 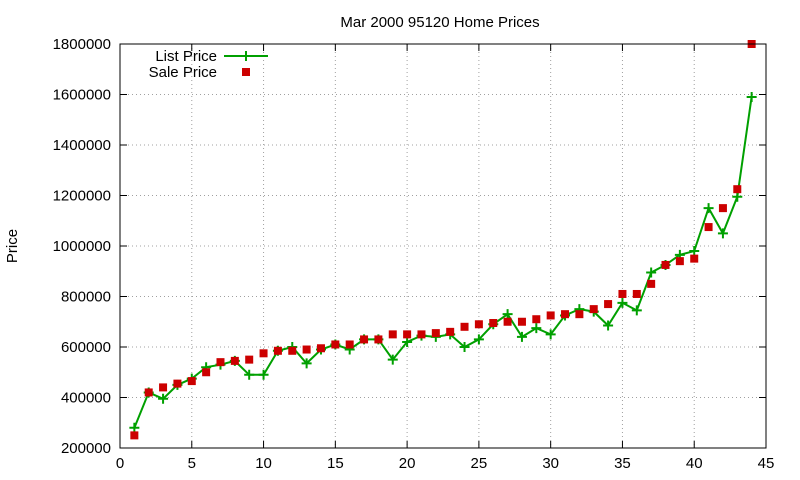 I want to click on y-axis-label: Price, so click(x=12, y=246).